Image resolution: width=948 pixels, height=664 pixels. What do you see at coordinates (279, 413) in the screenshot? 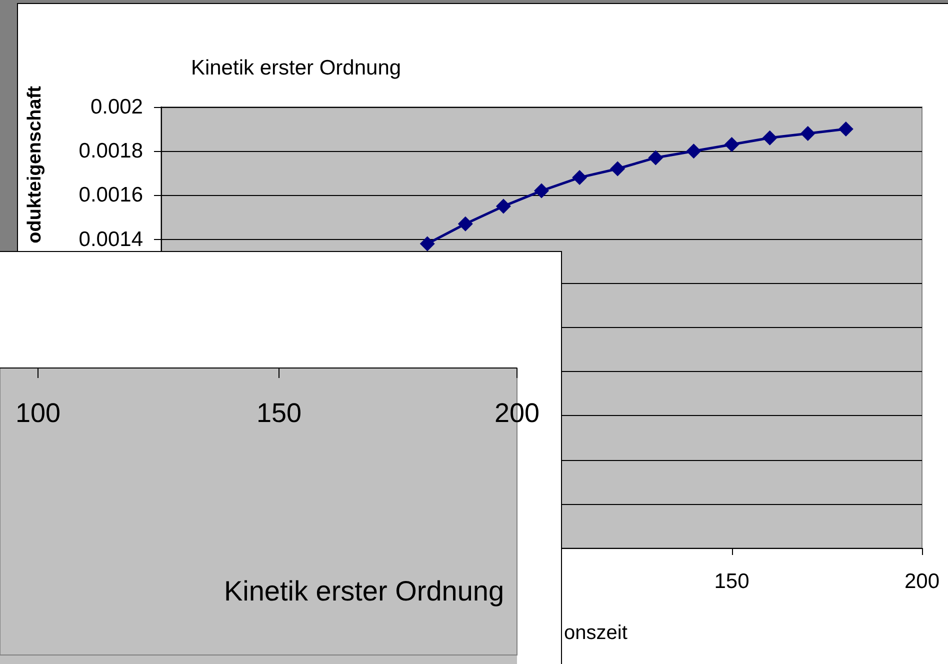
I see `annotation: 150` at bounding box center [279, 413].